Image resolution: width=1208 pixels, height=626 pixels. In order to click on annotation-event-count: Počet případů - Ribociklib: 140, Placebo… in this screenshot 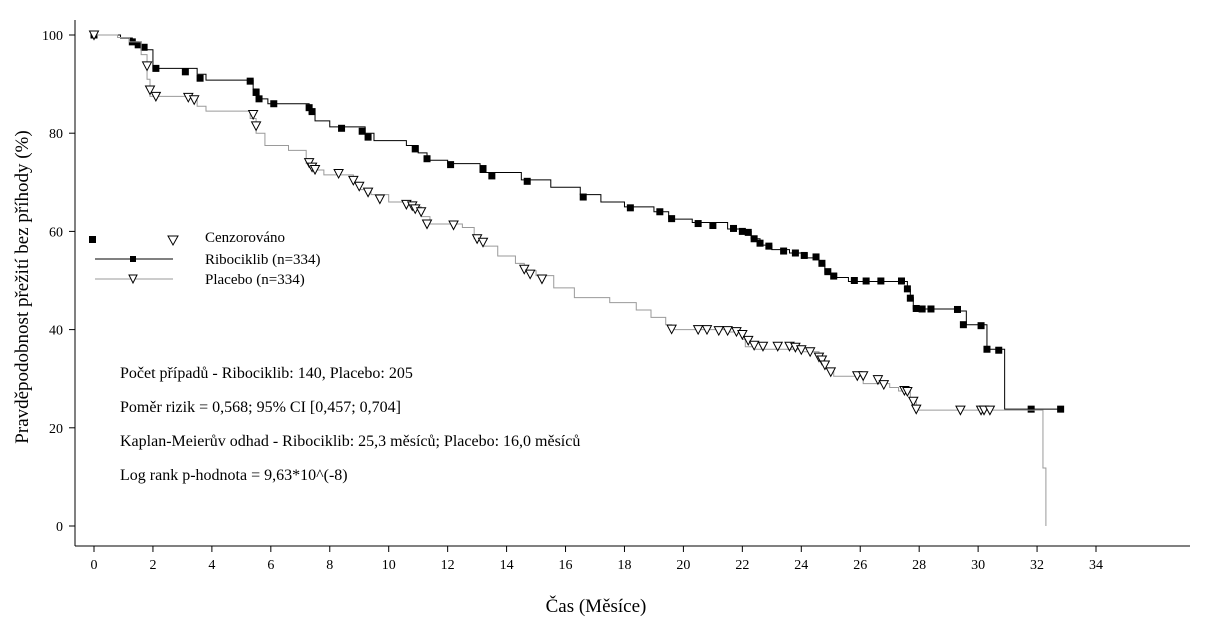, I will do `click(266, 373)`.